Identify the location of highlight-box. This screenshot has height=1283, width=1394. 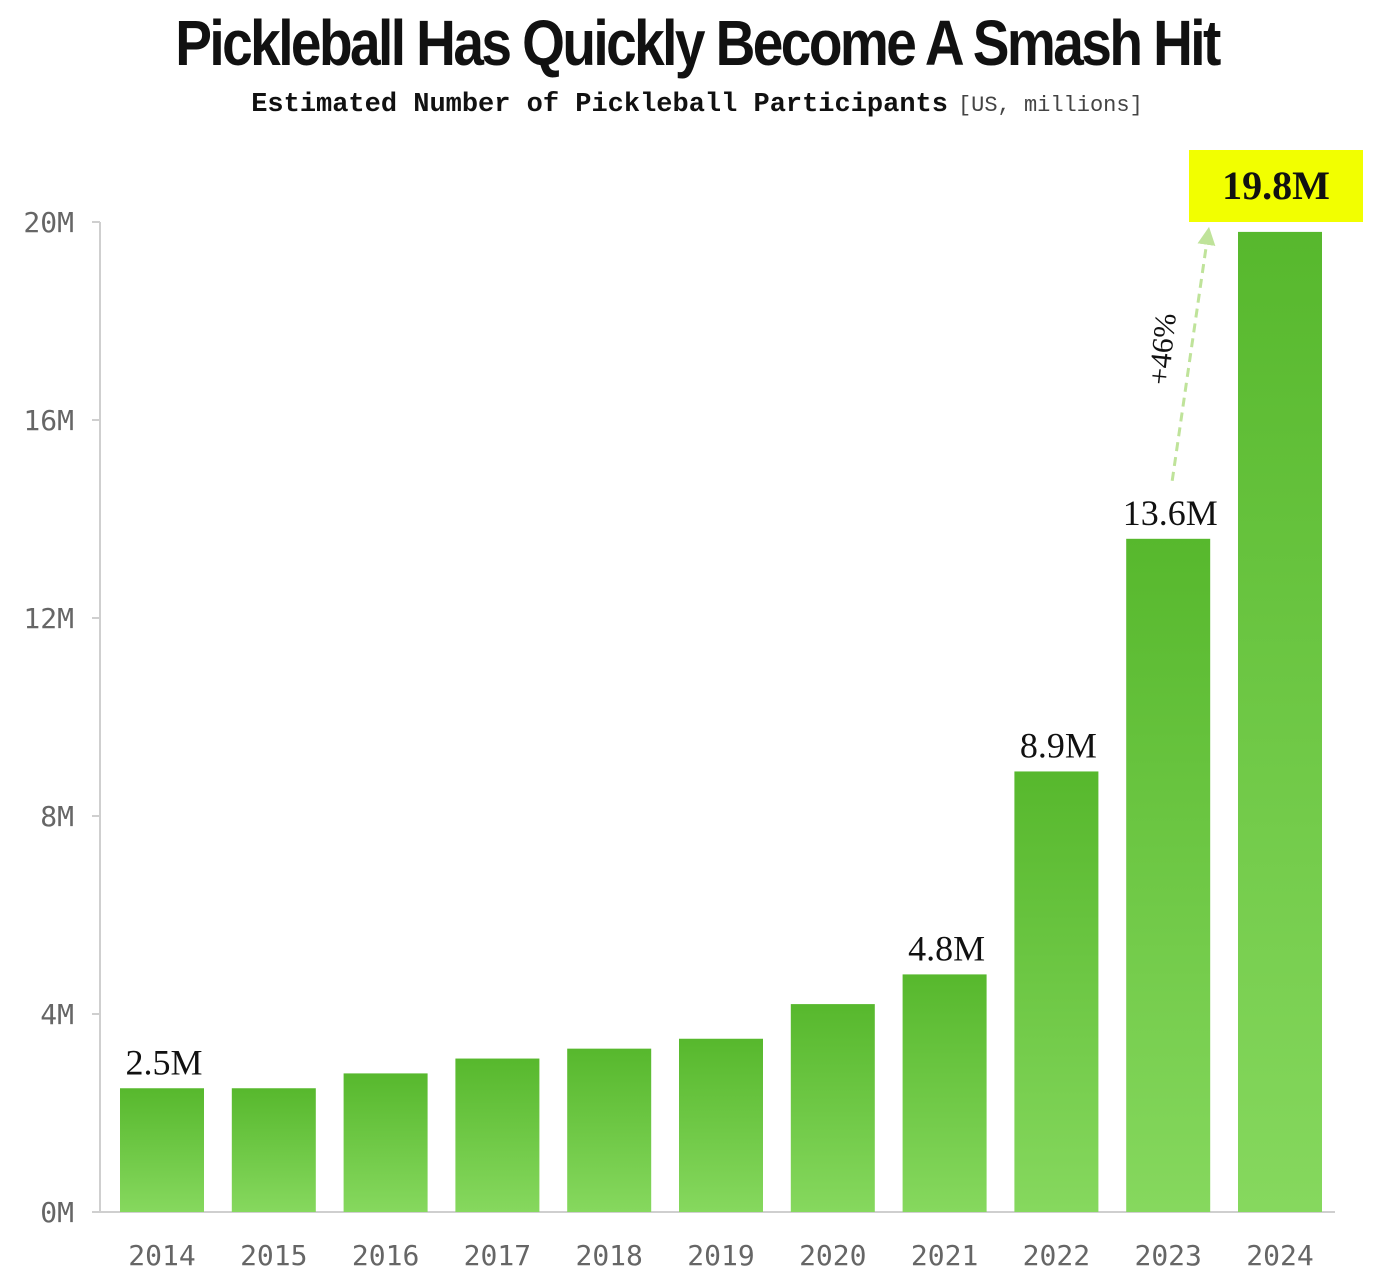
(1276, 186).